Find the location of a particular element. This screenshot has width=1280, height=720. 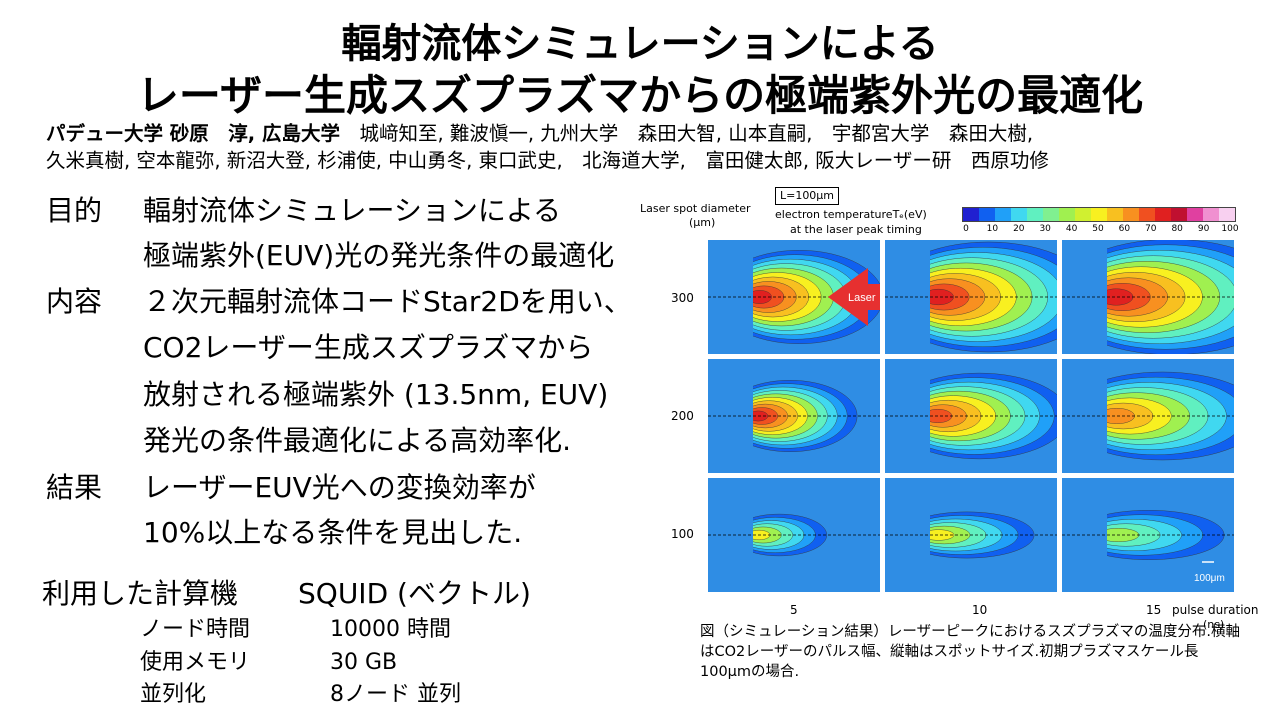

temperature-contour: 100μm is located at coordinates (1148, 535).